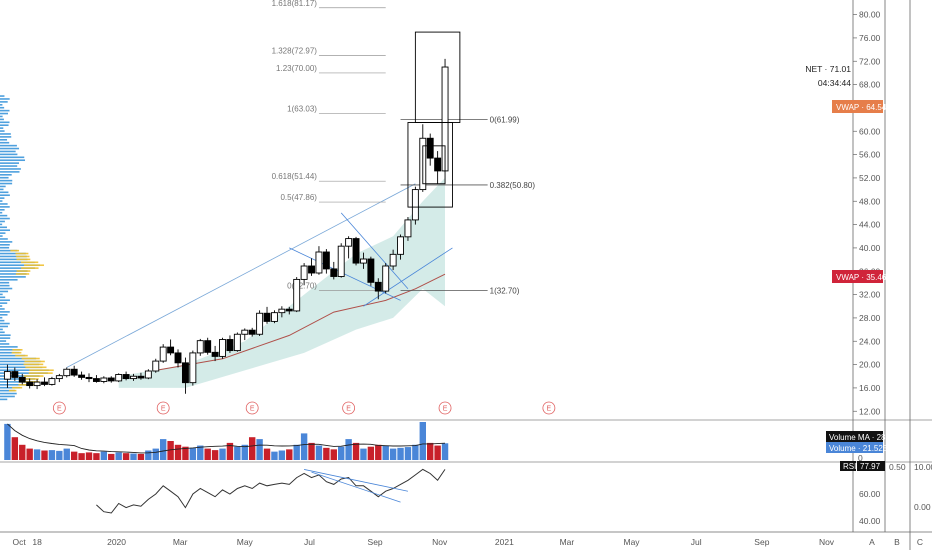  I want to click on corner-button-c: C, so click(920, 542).